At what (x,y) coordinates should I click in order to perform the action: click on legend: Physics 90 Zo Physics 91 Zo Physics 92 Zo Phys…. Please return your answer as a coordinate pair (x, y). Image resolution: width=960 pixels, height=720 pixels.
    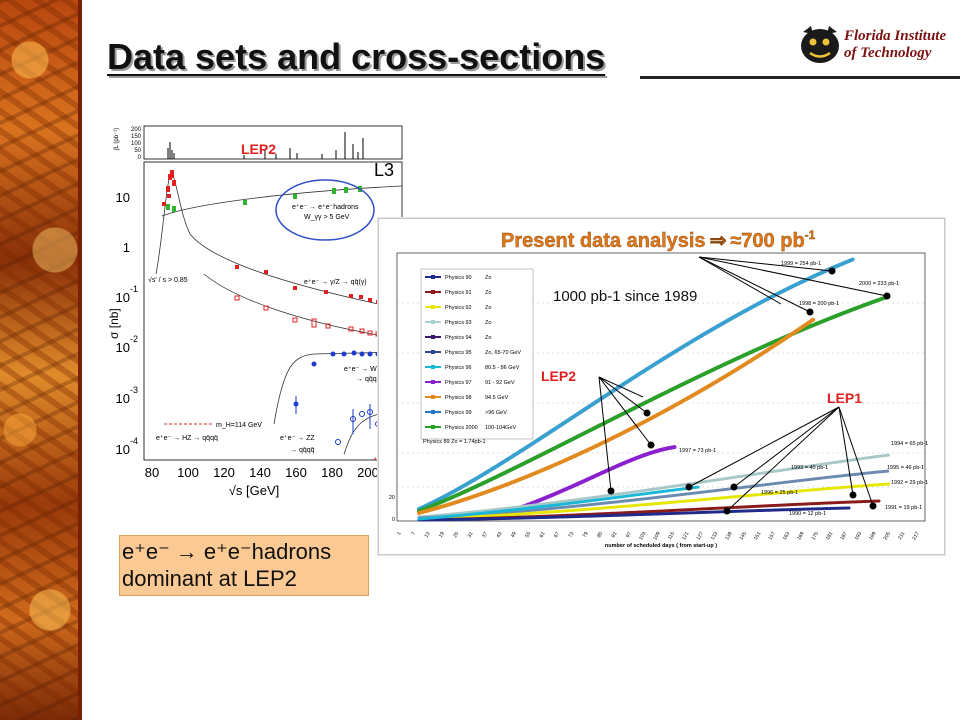
    Looking at the image, I should click on (477, 354).